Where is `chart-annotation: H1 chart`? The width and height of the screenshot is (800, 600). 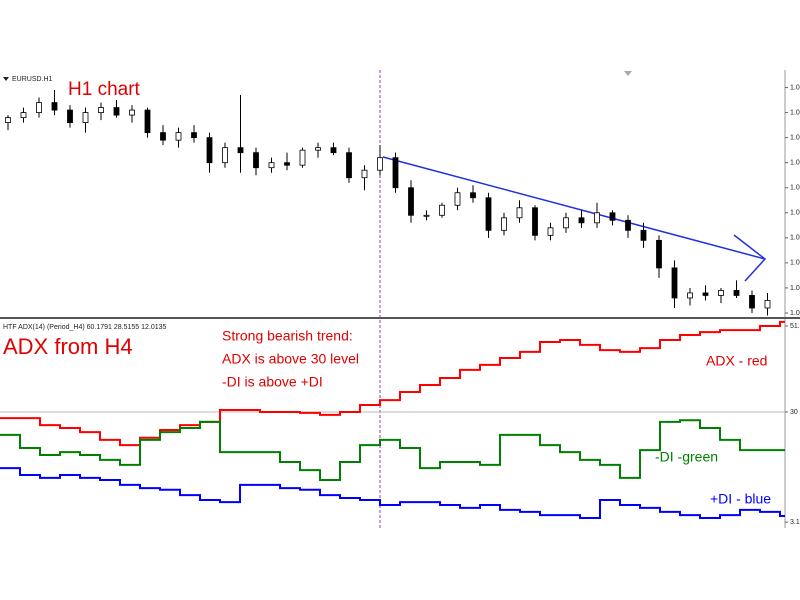
chart-annotation: H1 chart is located at coordinates (104, 89).